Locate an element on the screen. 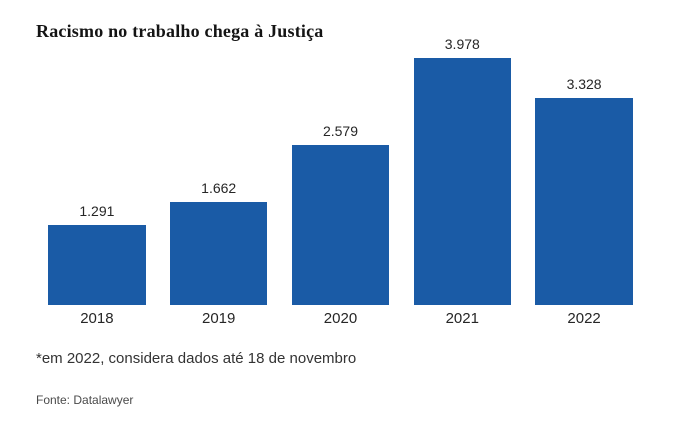  x-tick-2020: 2020 is located at coordinates (340, 318).